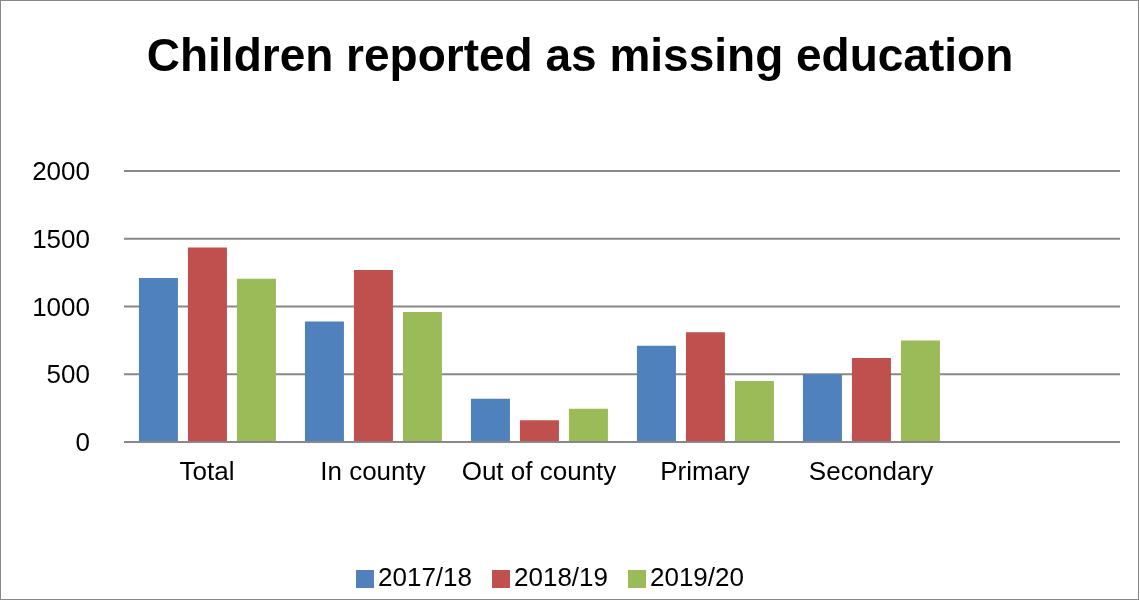 The width and height of the screenshot is (1140, 601). What do you see at coordinates (705, 471) in the screenshot?
I see `x-tick-label: Primary` at bounding box center [705, 471].